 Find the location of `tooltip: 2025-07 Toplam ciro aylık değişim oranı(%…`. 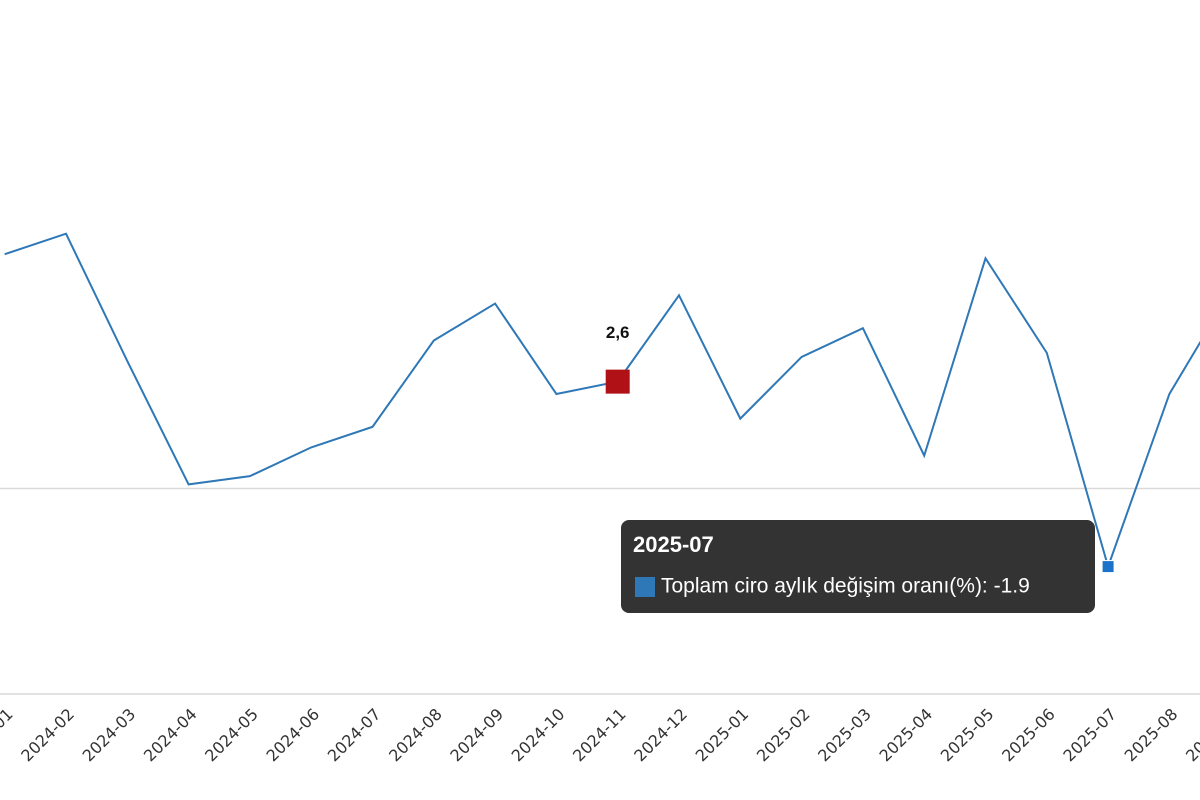

tooltip: 2025-07 Toplam ciro aylık değişim oranı(%… is located at coordinates (858, 566).